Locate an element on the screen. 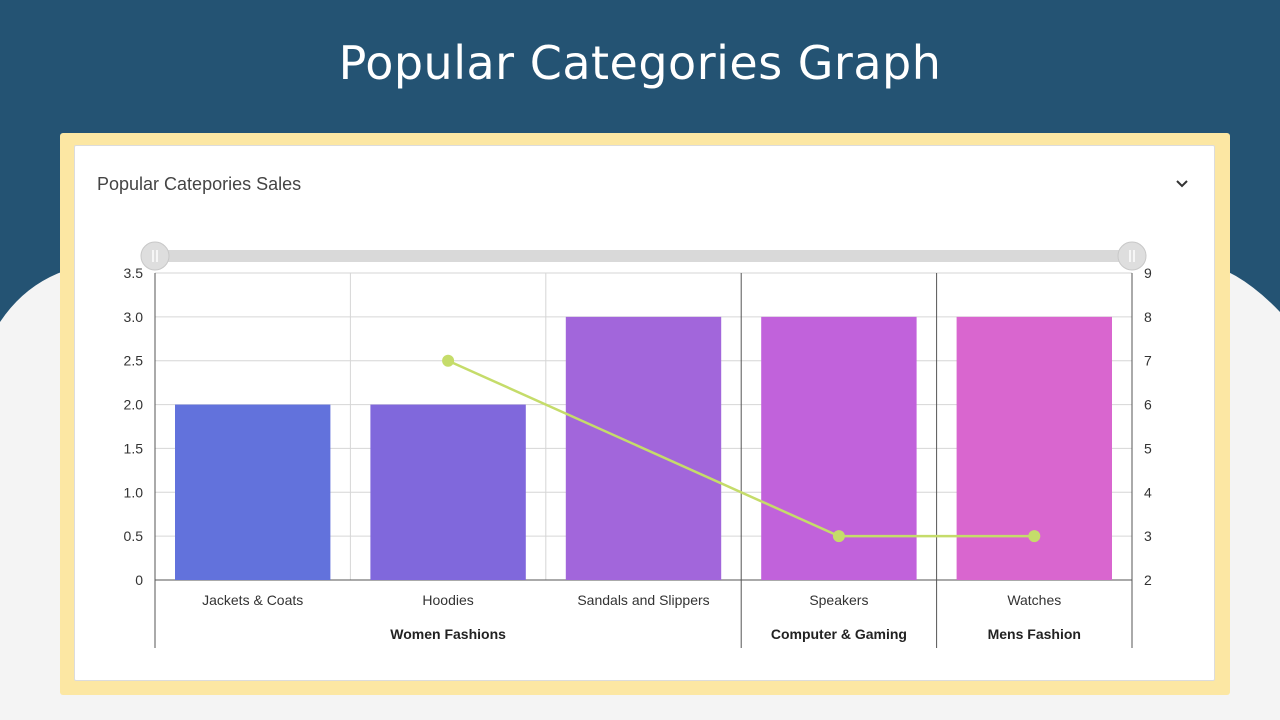 Image resolution: width=1280 pixels, height=720 pixels. y-left-tick-label: 3.0 is located at coordinates (134, 317).